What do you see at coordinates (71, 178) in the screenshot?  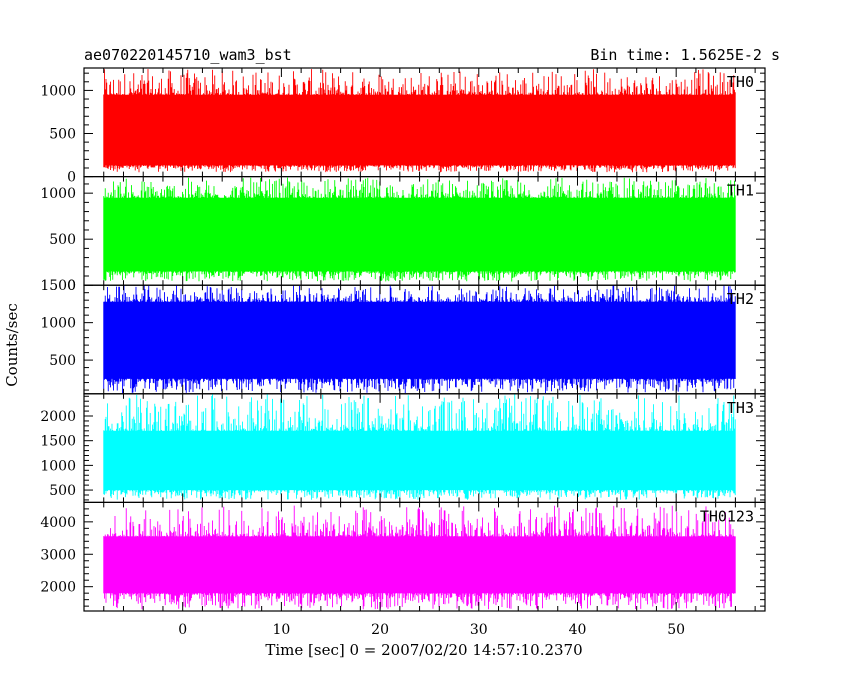 I see `y-tick-label-th0: 0` at bounding box center [71, 178].